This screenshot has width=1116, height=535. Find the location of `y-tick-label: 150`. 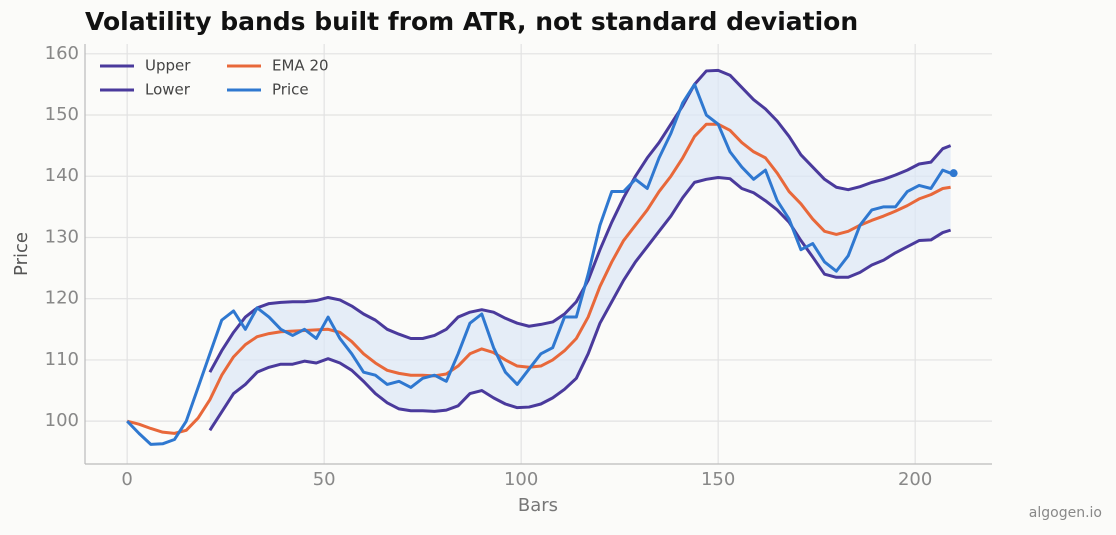

y-tick-label: 150 is located at coordinates (62, 114).